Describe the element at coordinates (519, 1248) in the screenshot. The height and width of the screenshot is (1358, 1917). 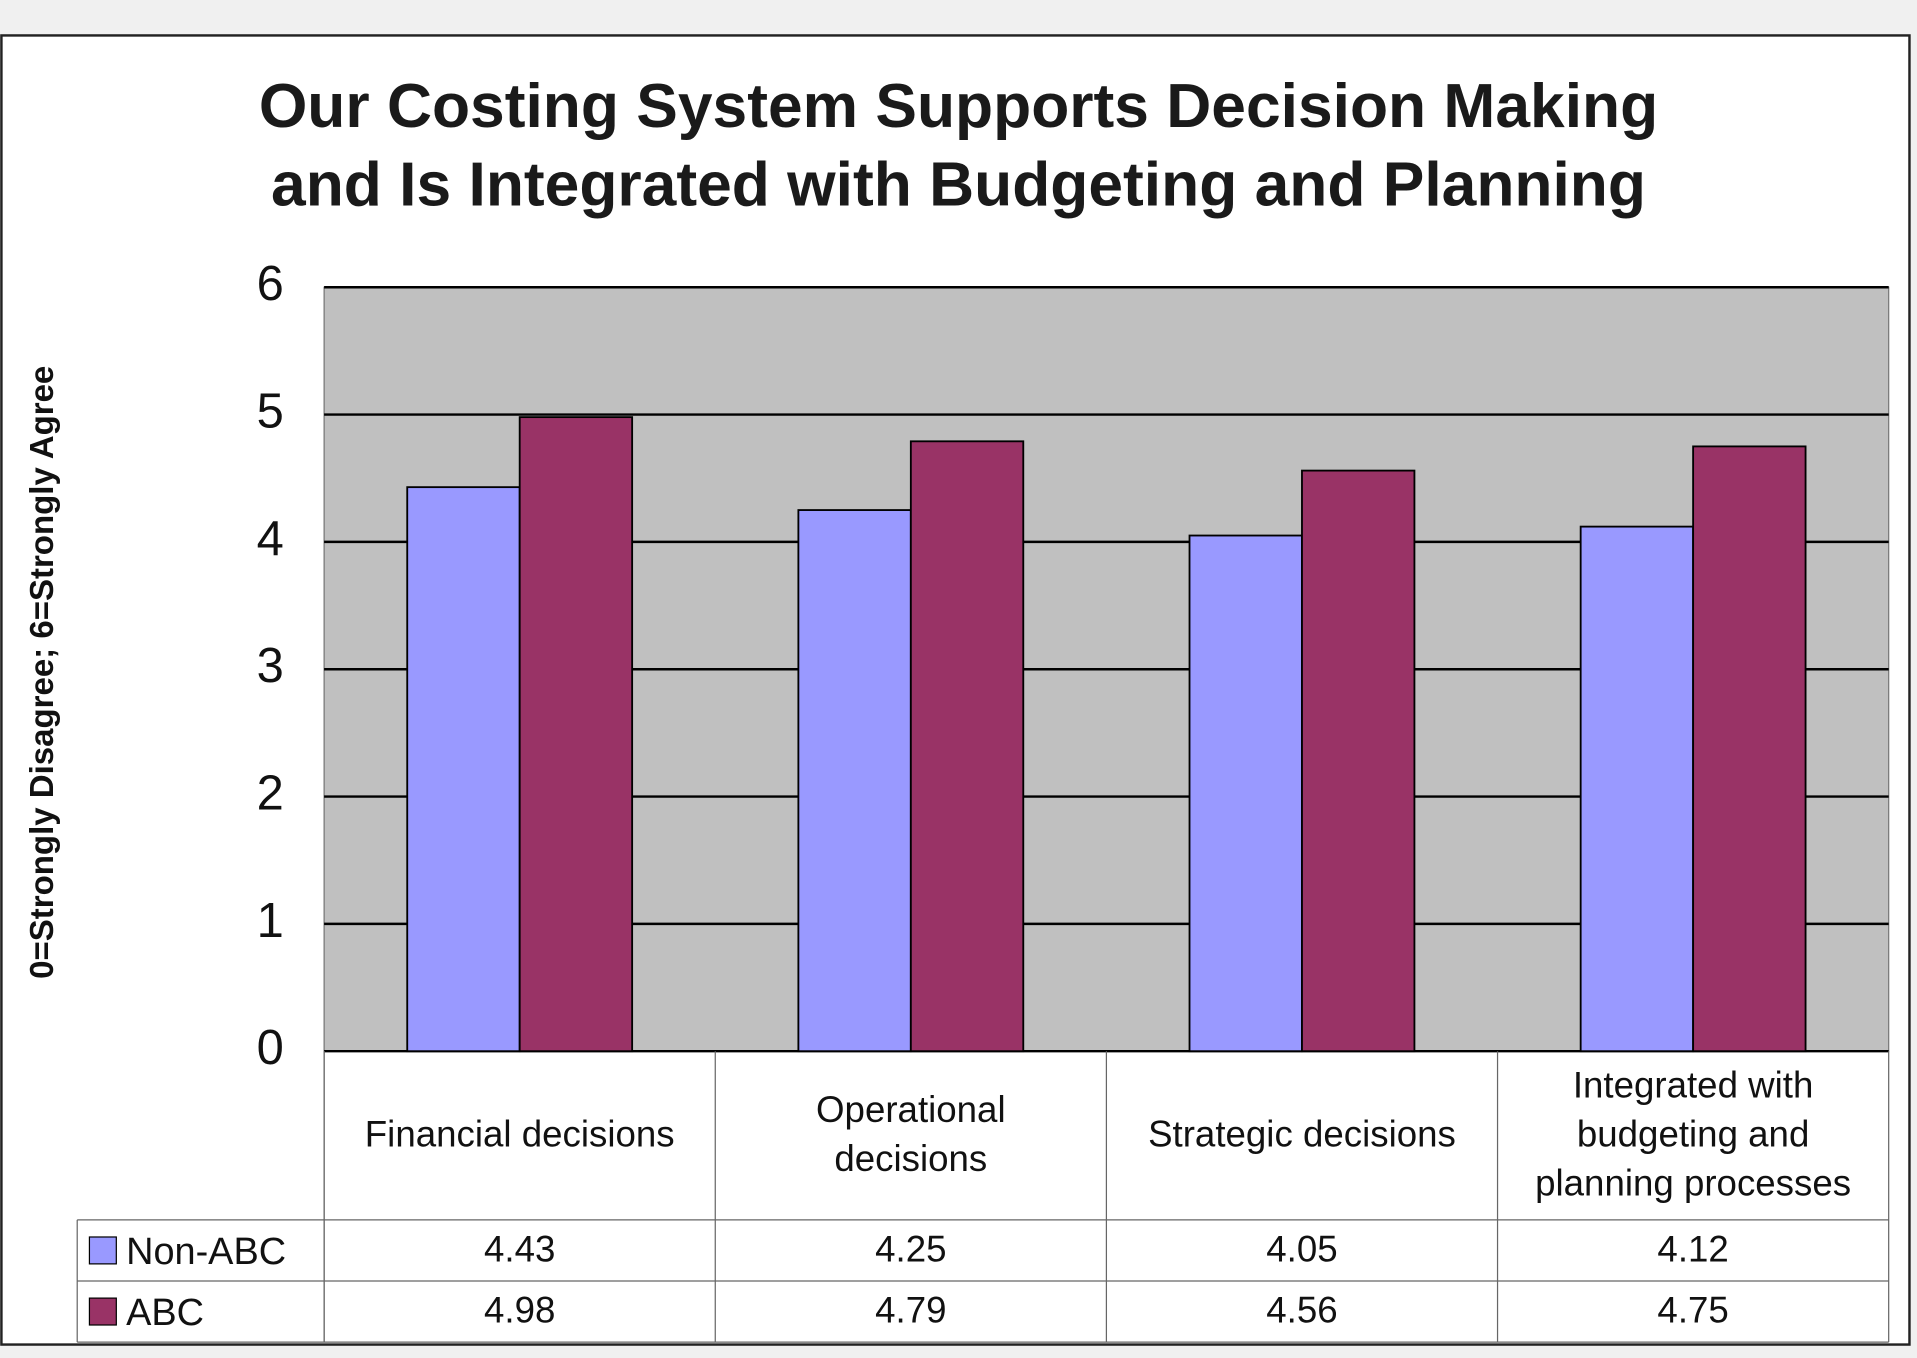
I see `table-value: 4.43` at that location.